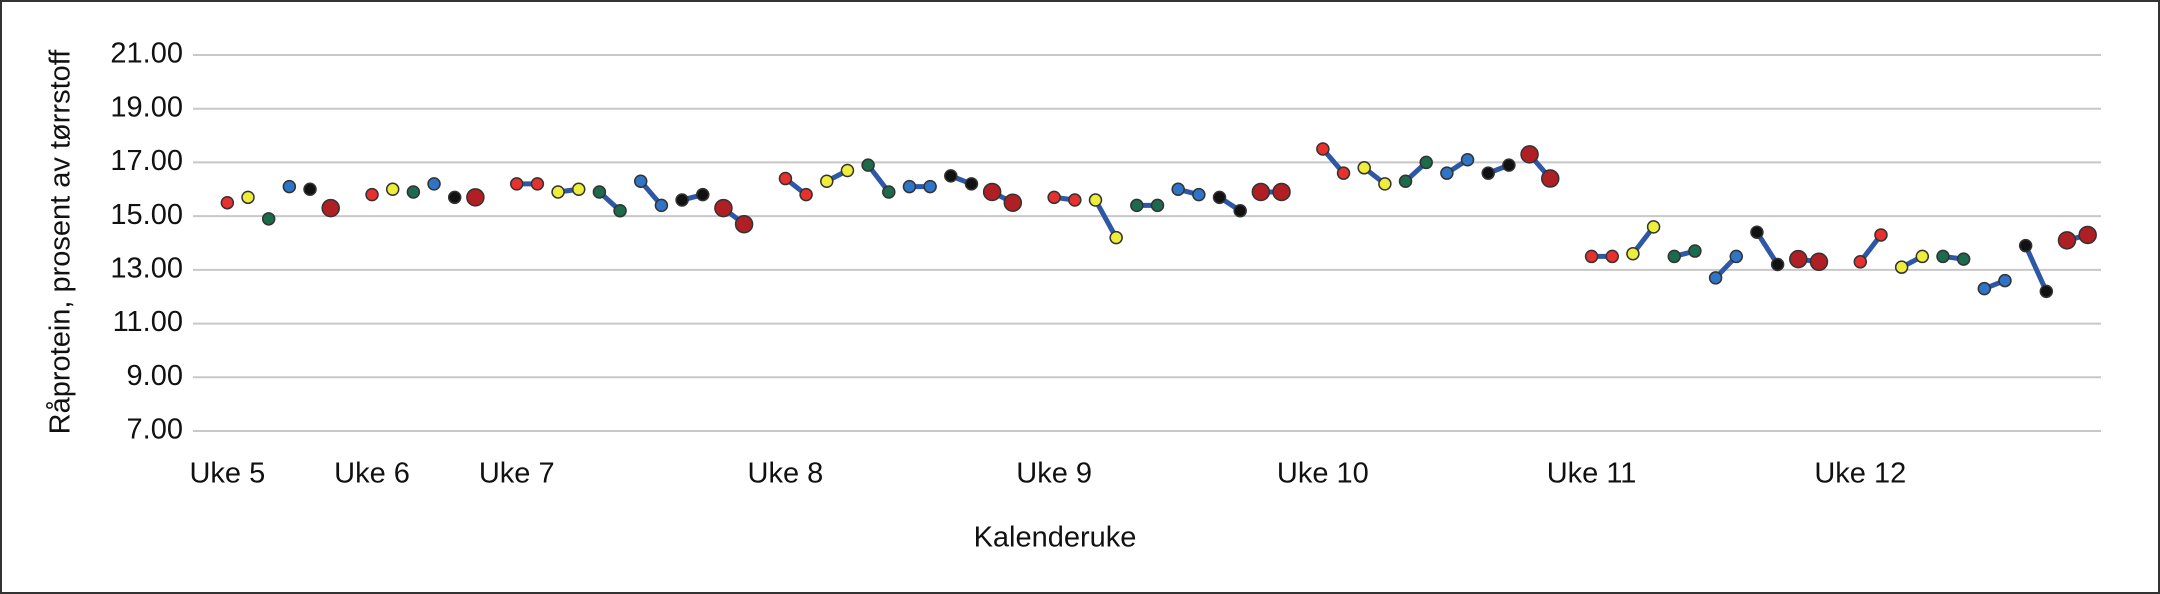  What do you see at coordinates (155, 430) in the screenshot?
I see `y-tick-label: 7.00` at bounding box center [155, 430].